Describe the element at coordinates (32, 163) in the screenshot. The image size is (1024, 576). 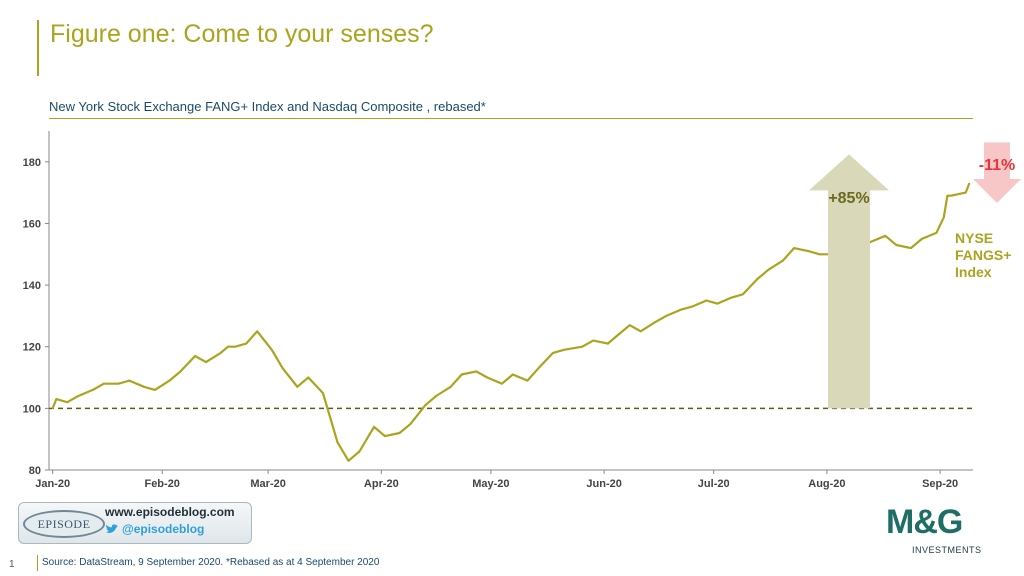
I see `y-tick-label: 180` at that location.